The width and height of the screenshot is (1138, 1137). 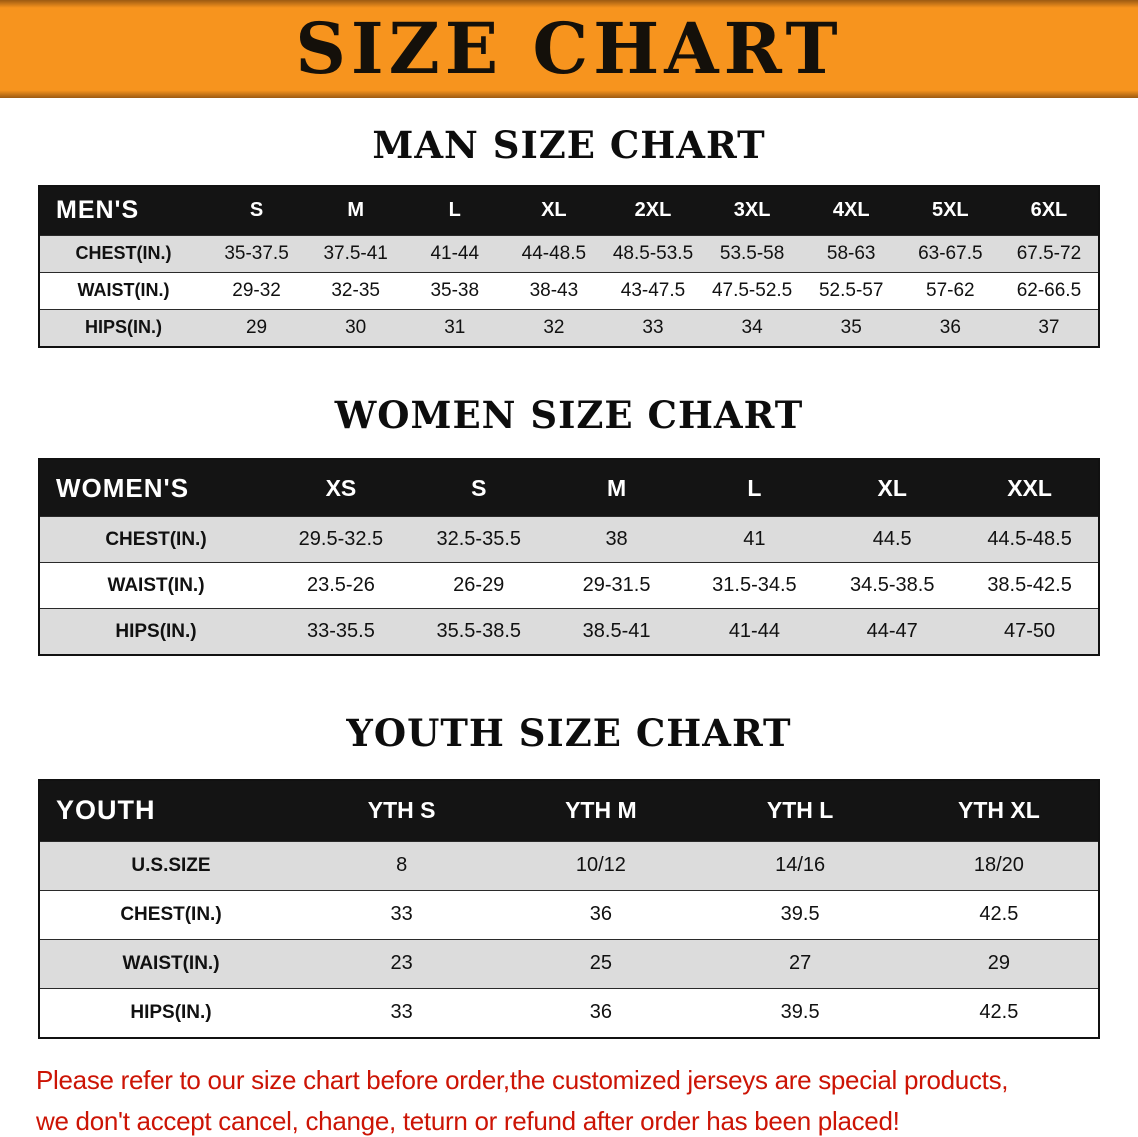 I want to click on size-value-cell: 35.5-38.5, so click(x=478, y=632).